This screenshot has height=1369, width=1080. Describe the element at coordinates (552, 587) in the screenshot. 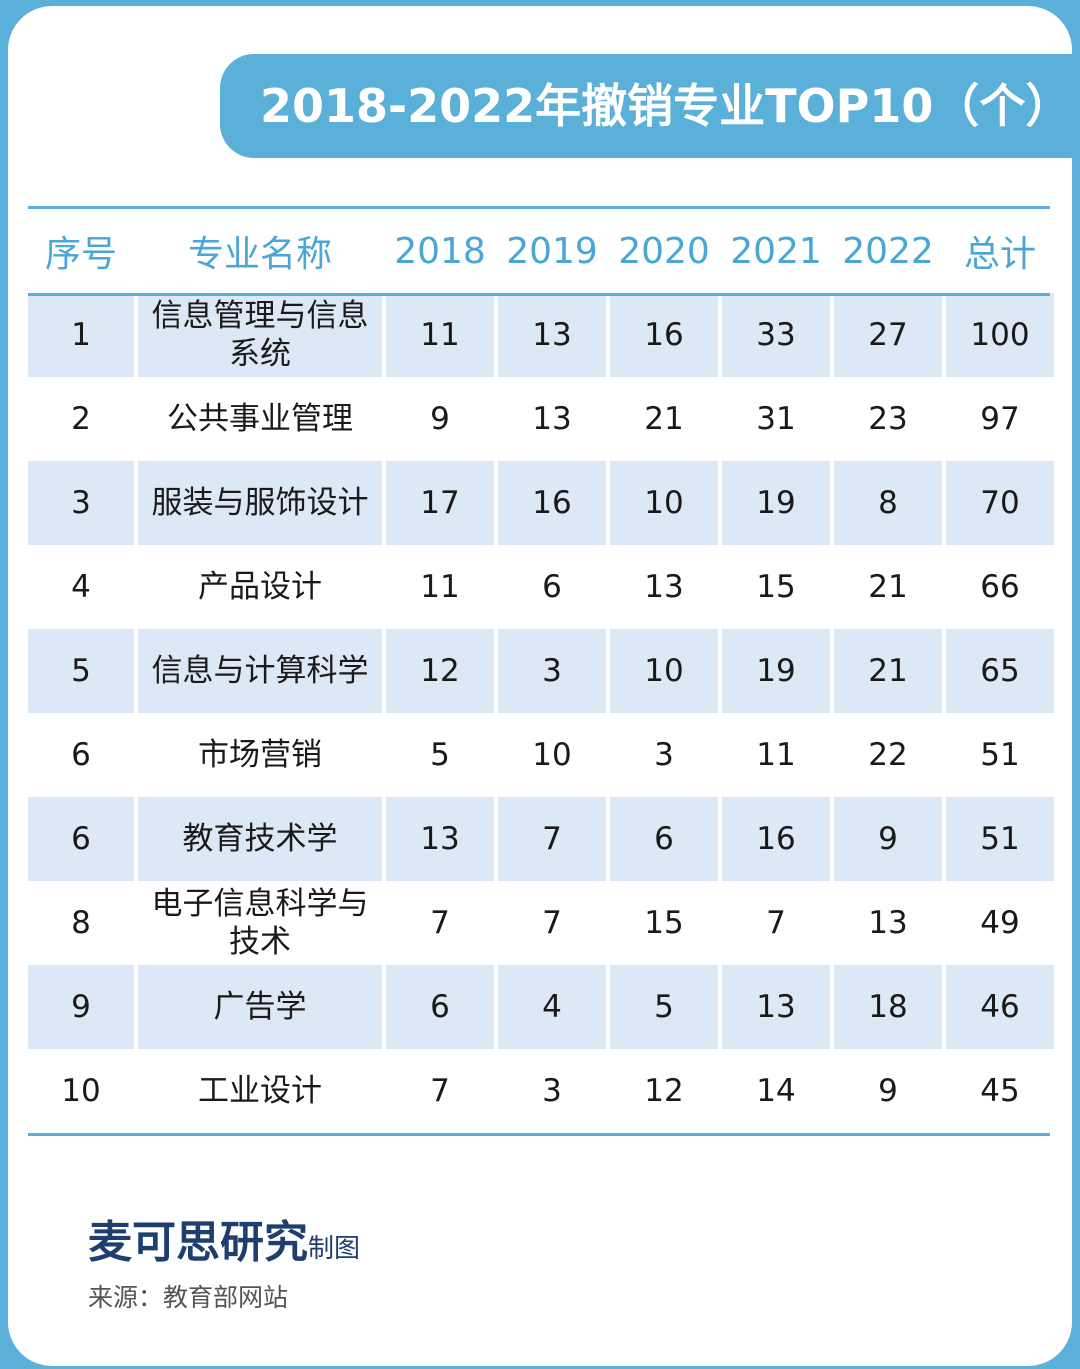

I see `value-cell-2019: 6` at that location.